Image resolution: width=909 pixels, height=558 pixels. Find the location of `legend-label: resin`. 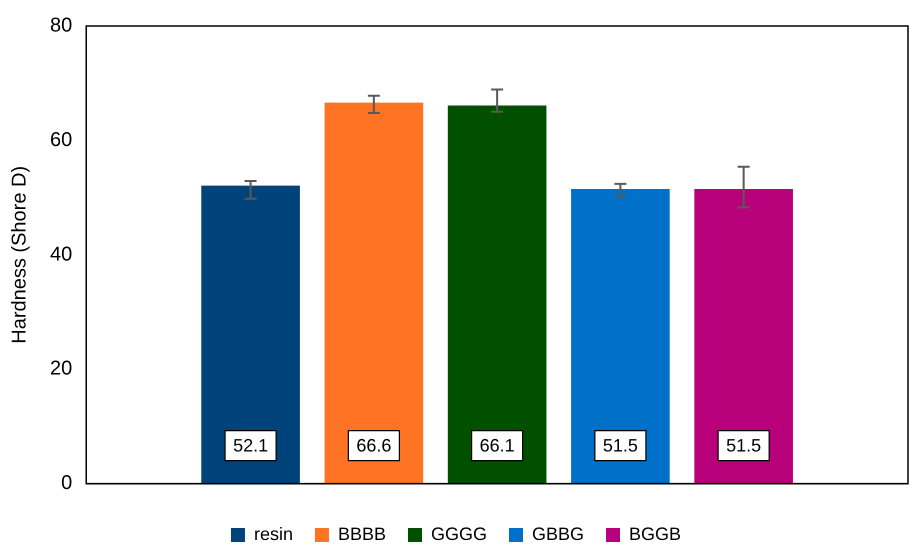

legend-label: resin is located at coordinates (273, 534).